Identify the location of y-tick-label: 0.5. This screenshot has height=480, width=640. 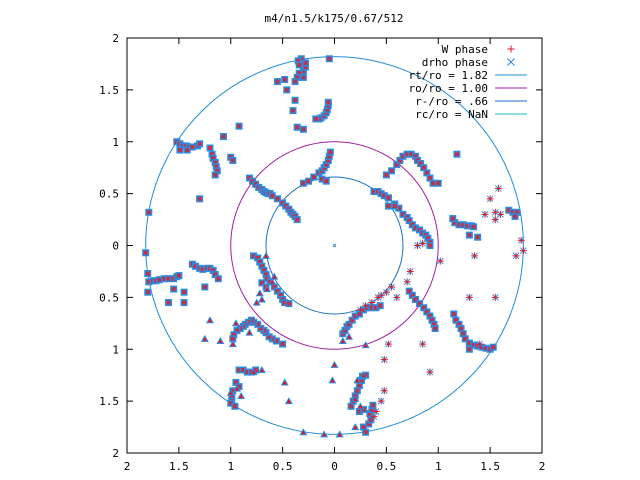
(109, 297).